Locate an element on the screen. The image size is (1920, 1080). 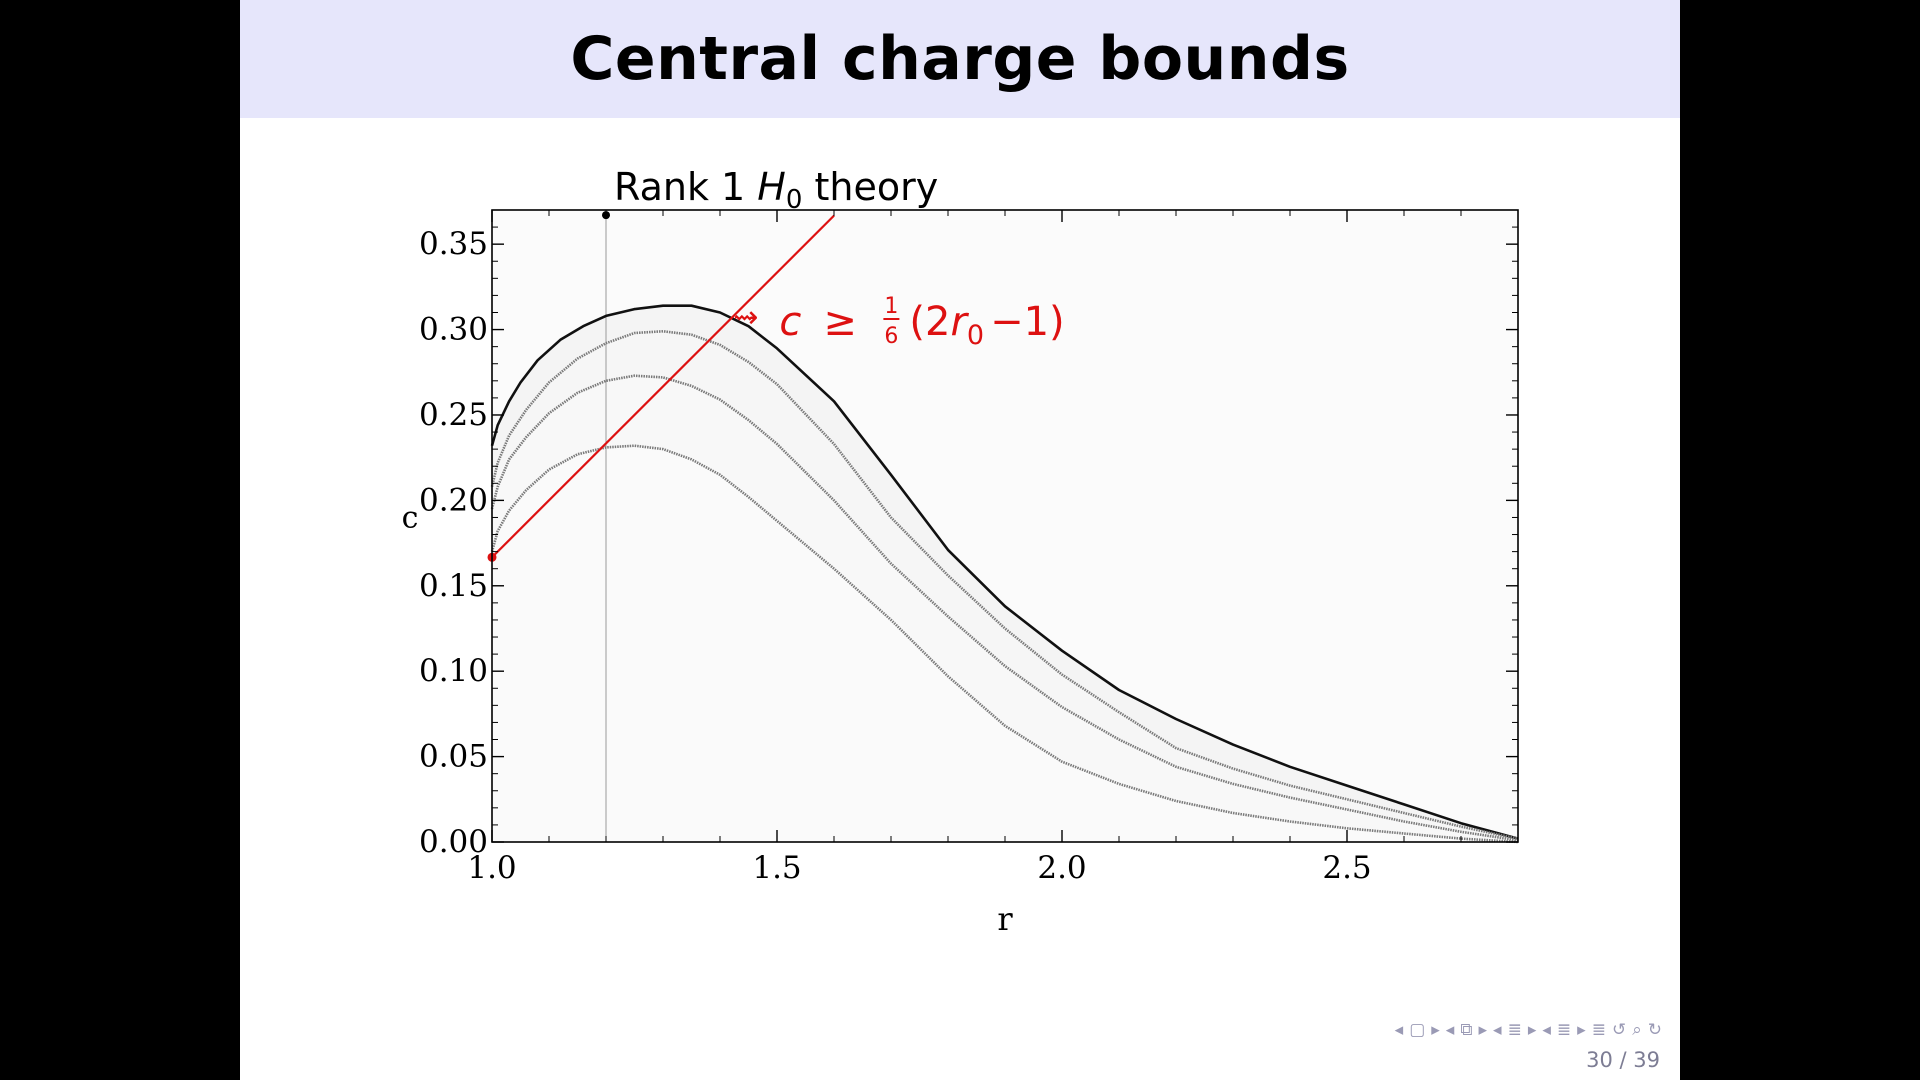
subsection-next-icon: ▸ is located at coordinates (1483, 1030).